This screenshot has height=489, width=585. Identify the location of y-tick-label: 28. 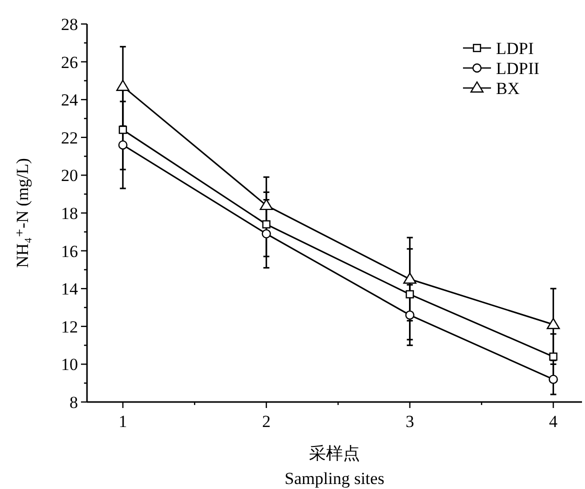
(69, 24).